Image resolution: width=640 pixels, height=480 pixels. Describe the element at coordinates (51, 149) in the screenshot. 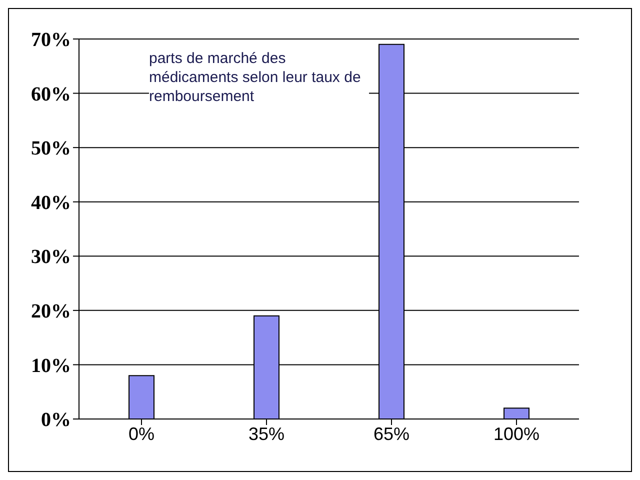

I see `y-tick-label: 50%` at that location.